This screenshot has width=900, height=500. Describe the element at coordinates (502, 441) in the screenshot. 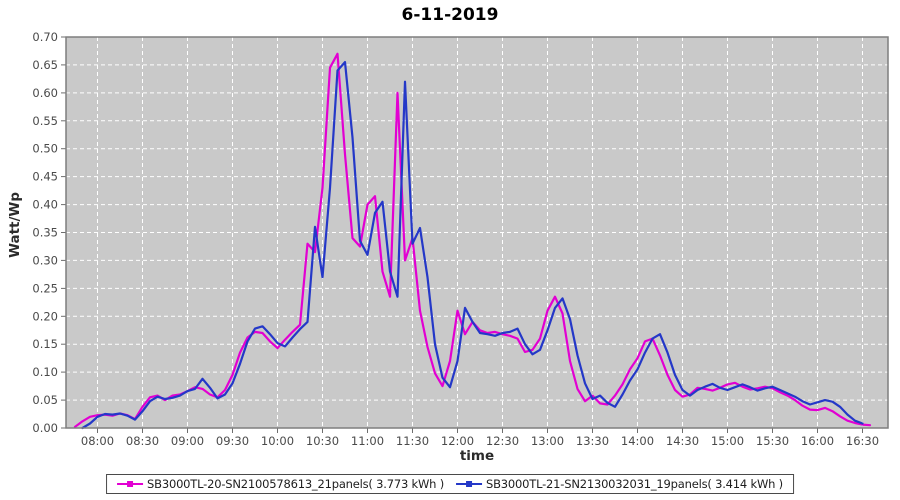

I see `x-tick-label: 12:30` at that location.